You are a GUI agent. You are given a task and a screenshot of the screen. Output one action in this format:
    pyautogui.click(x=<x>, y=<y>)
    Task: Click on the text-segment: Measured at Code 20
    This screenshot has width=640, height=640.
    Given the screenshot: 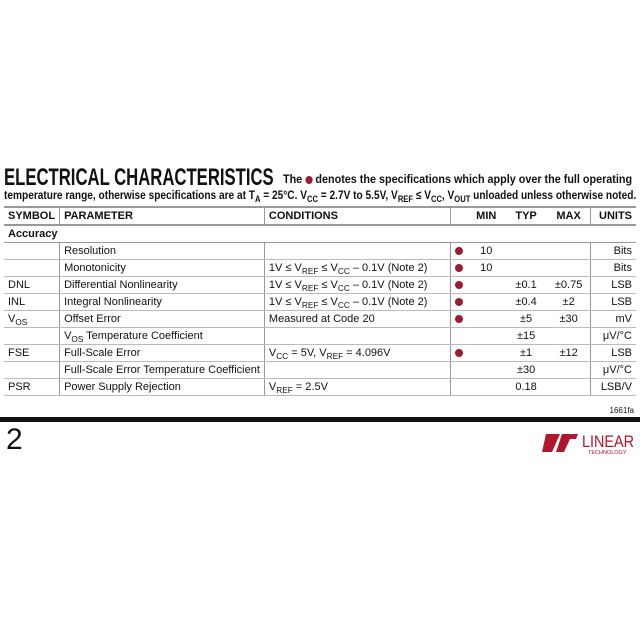 What is the action you would take?
    pyautogui.click(x=321, y=318)
    